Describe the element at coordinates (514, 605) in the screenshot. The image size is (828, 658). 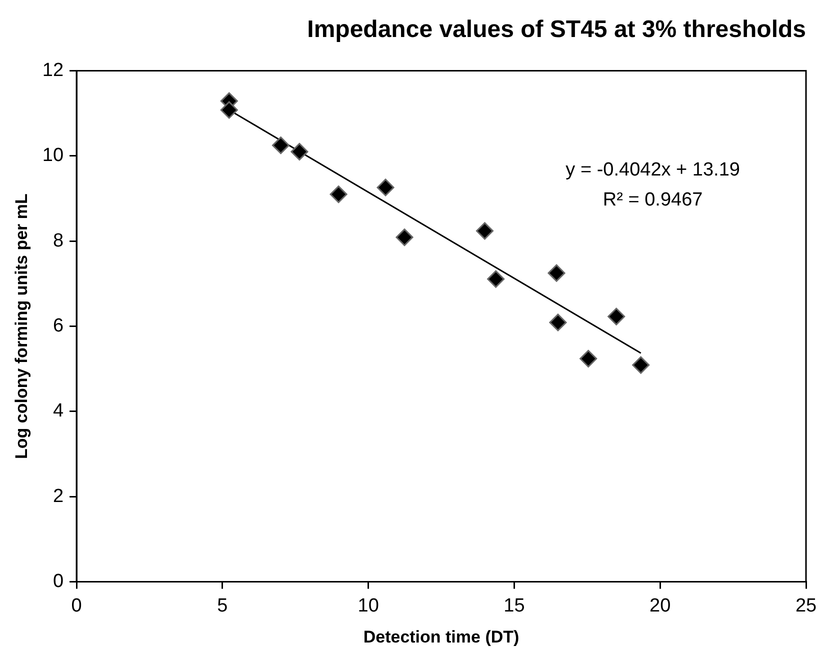
I see `x-tick-label: 15` at that location.